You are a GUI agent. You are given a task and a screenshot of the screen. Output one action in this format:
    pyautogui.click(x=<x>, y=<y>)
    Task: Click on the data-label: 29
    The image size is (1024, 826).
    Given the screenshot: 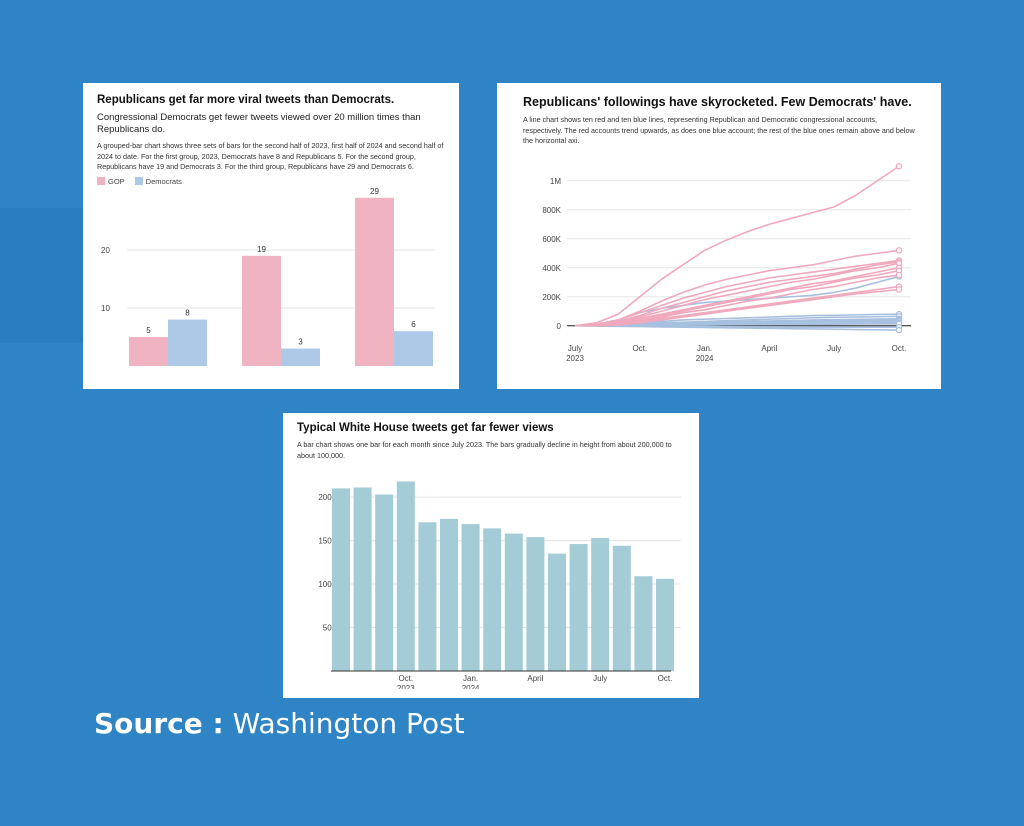 What is the action you would take?
    pyautogui.click(x=374, y=190)
    